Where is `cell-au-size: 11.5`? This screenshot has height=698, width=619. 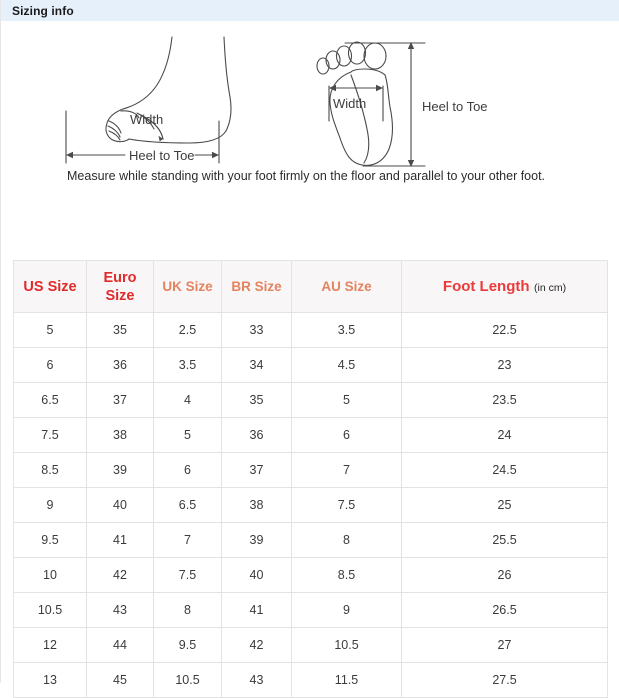 cell-au-size: 11.5 is located at coordinates (346, 680).